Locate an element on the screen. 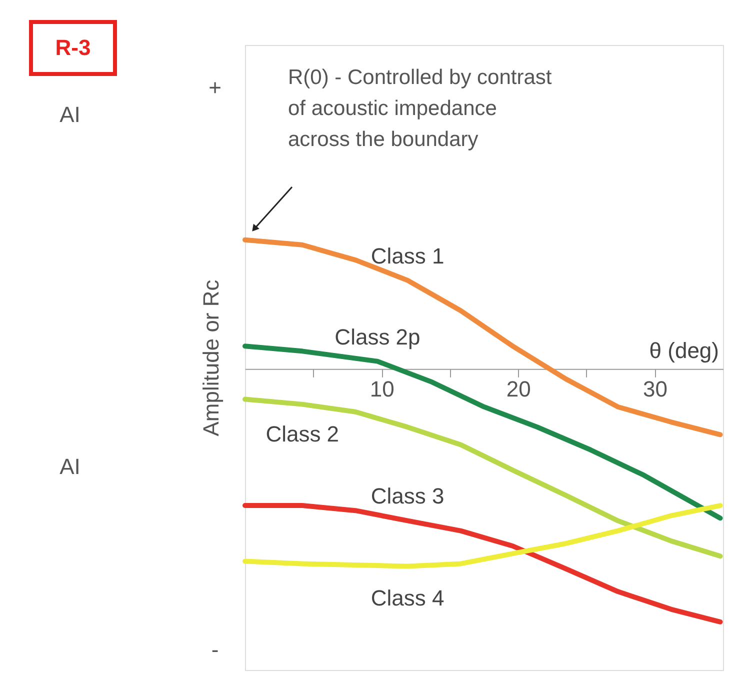  y-axis-title: Amplitude or Rc is located at coordinates (211, 358).